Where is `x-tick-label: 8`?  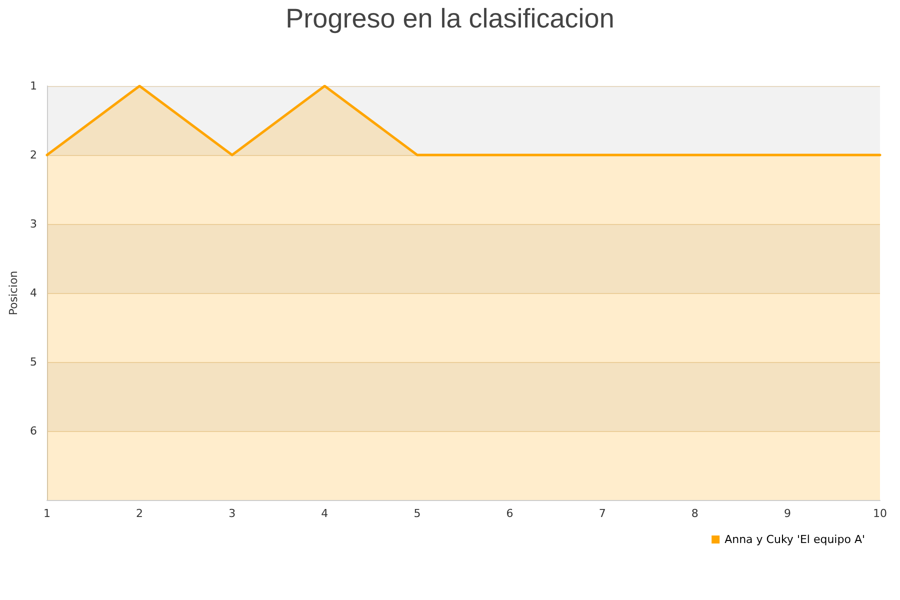 x-tick-label: 8 is located at coordinates (694, 513).